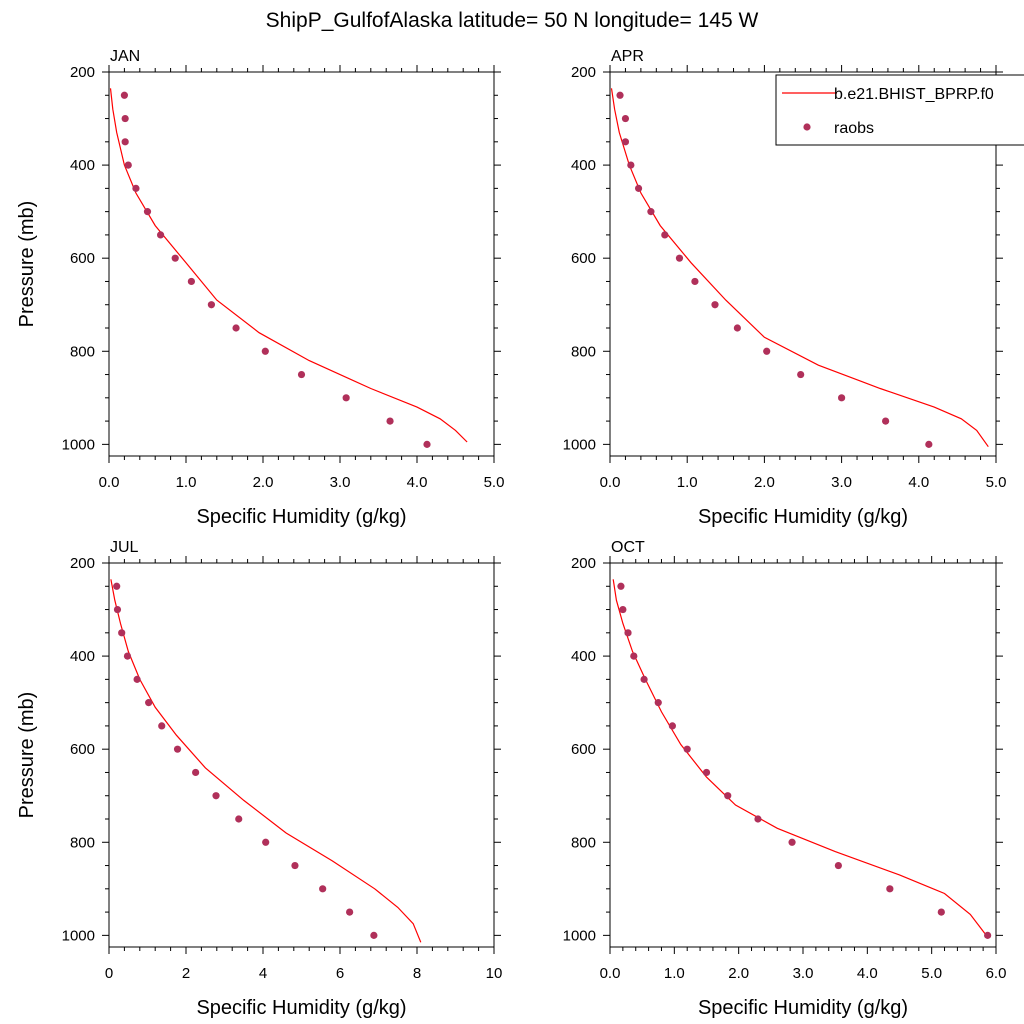  What do you see at coordinates (807, 127) in the screenshot?
I see `legend-raobs-marker` at bounding box center [807, 127].